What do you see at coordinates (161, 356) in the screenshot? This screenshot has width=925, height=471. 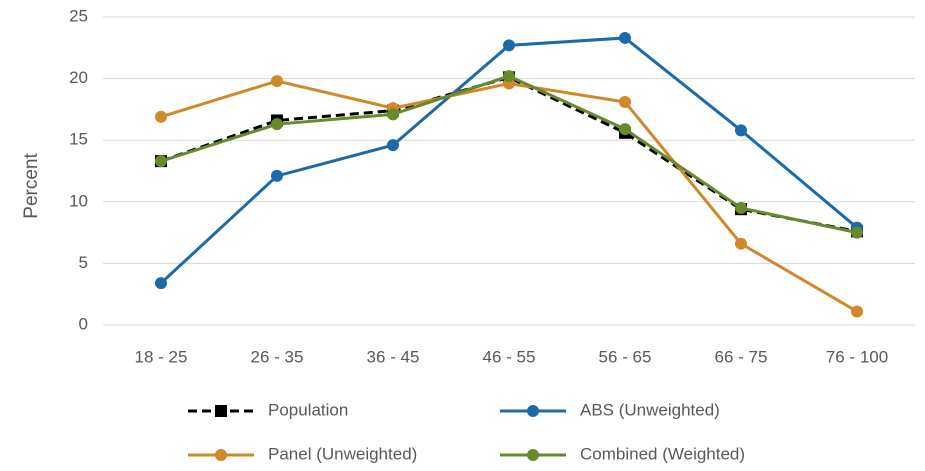 I see `x-tick-label: 18 - 25` at bounding box center [161, 356].